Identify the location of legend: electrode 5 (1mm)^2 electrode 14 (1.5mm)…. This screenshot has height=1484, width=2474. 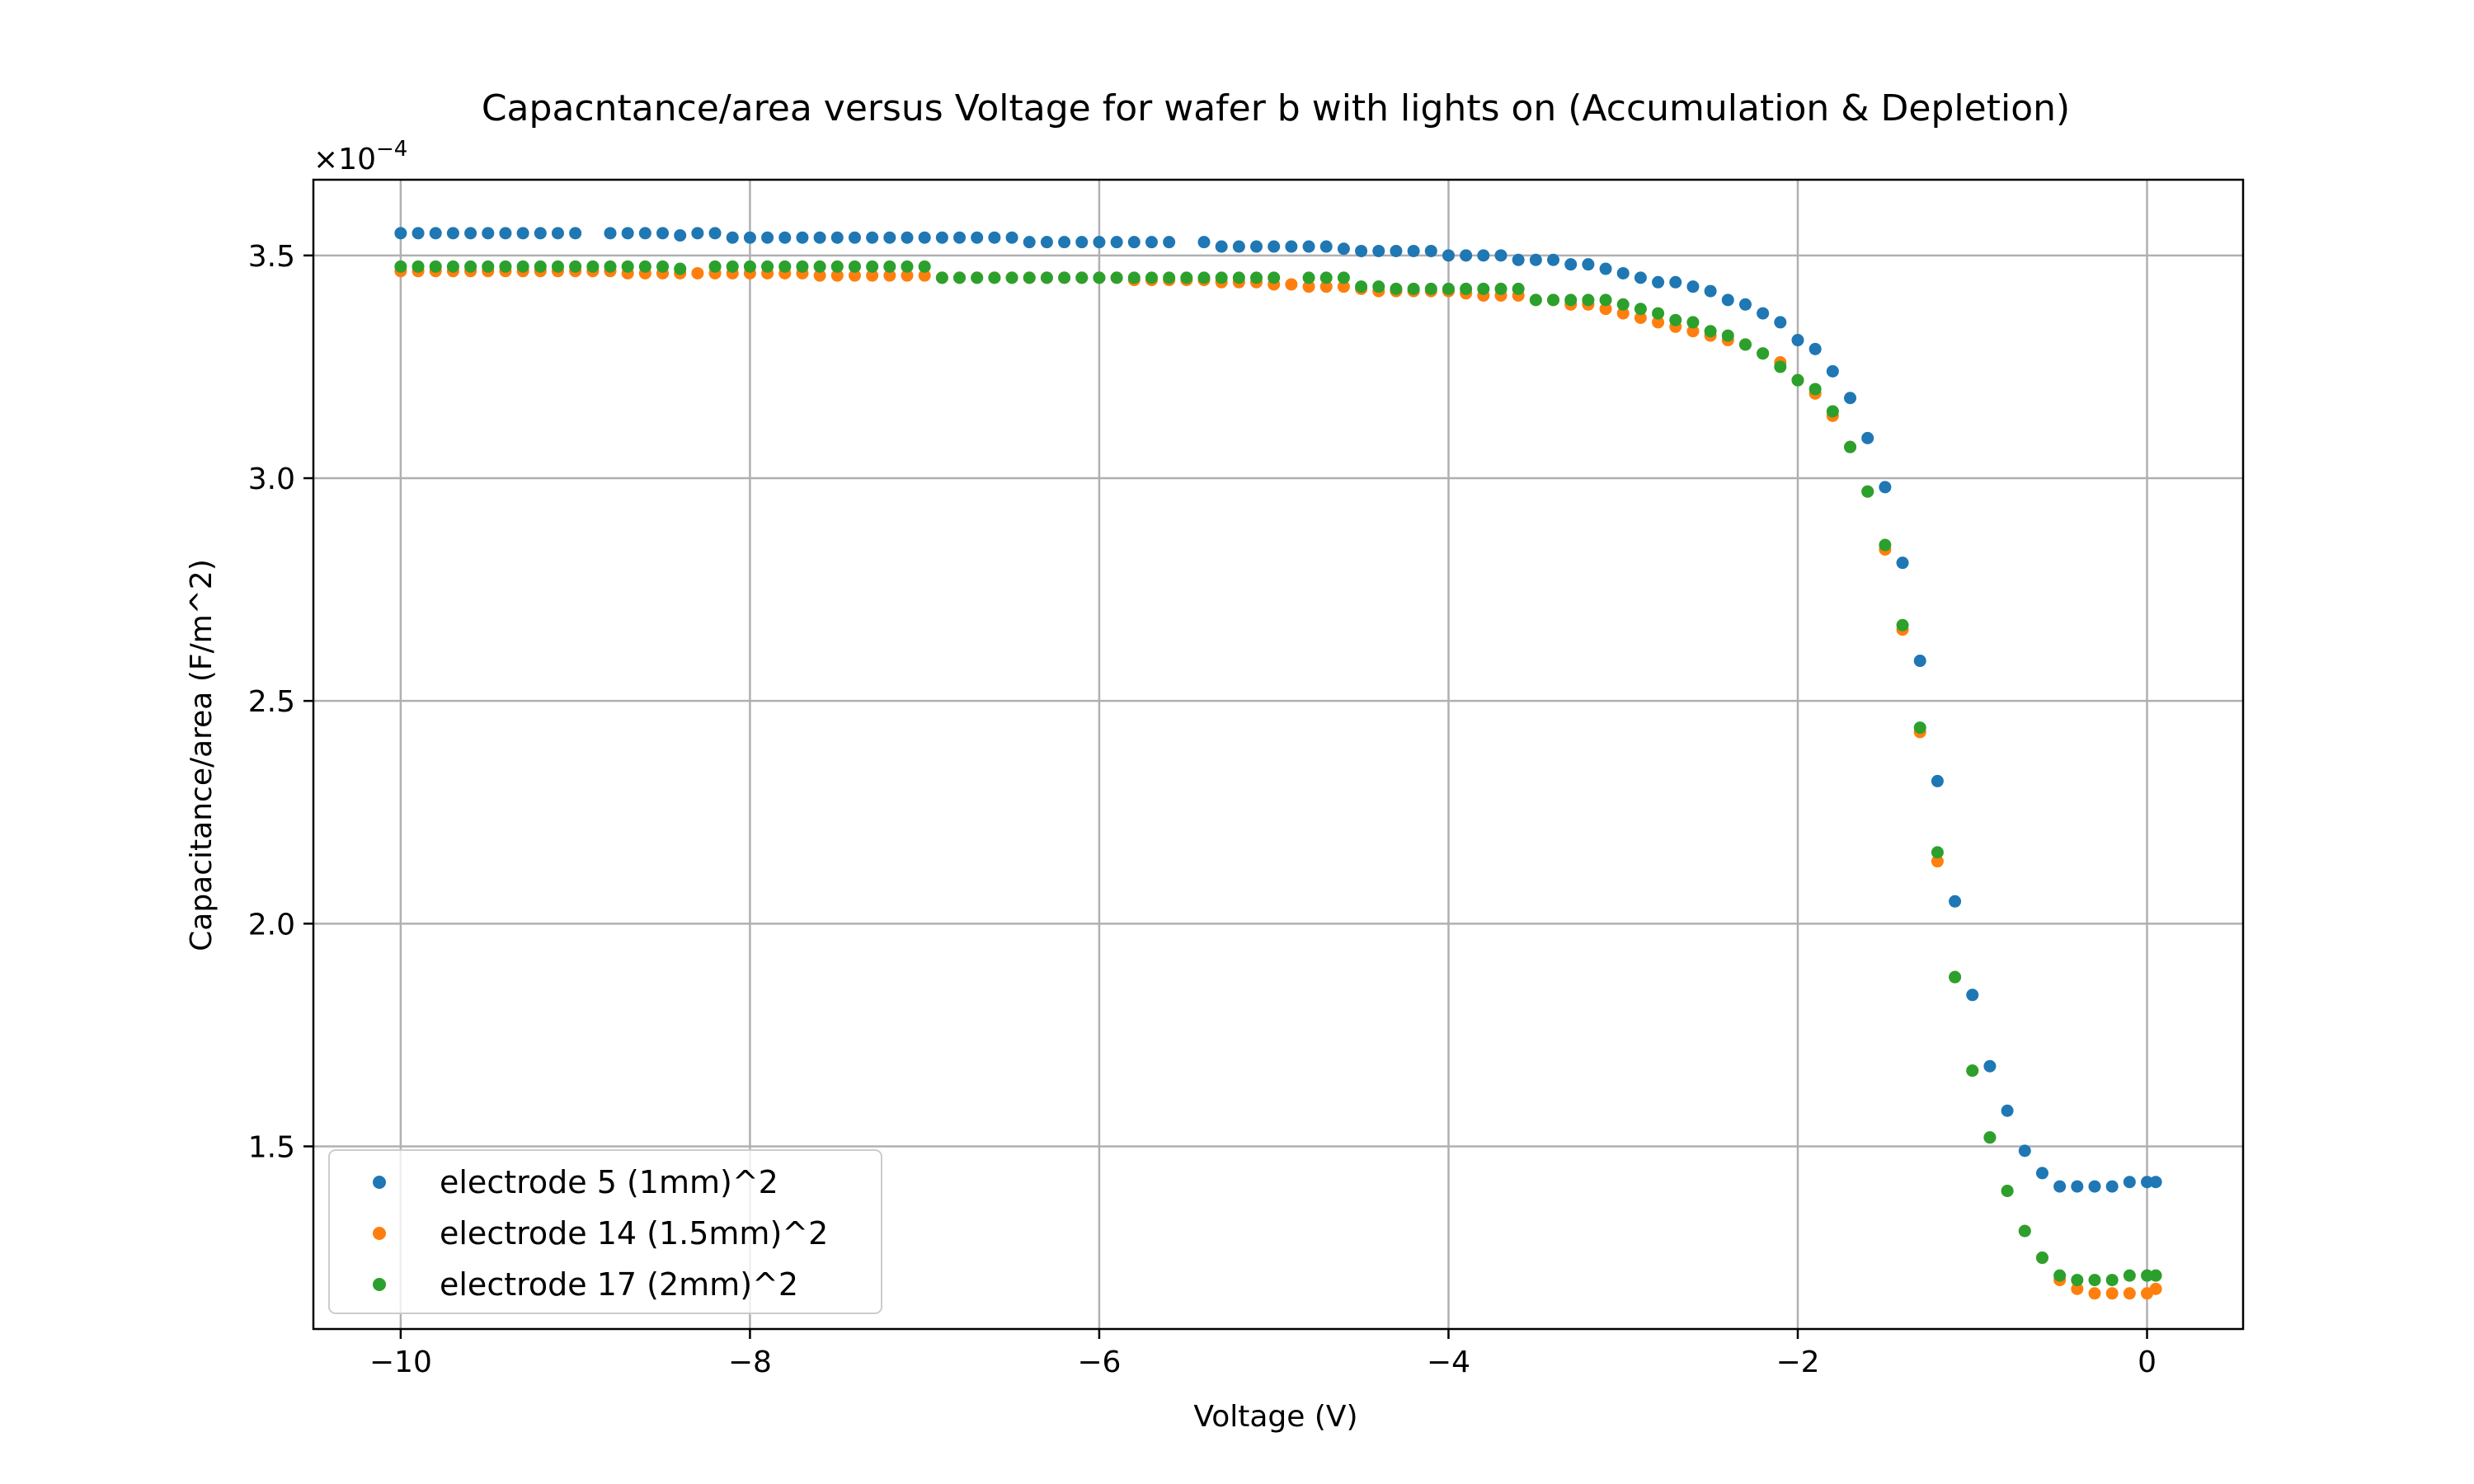
(605, 1231).